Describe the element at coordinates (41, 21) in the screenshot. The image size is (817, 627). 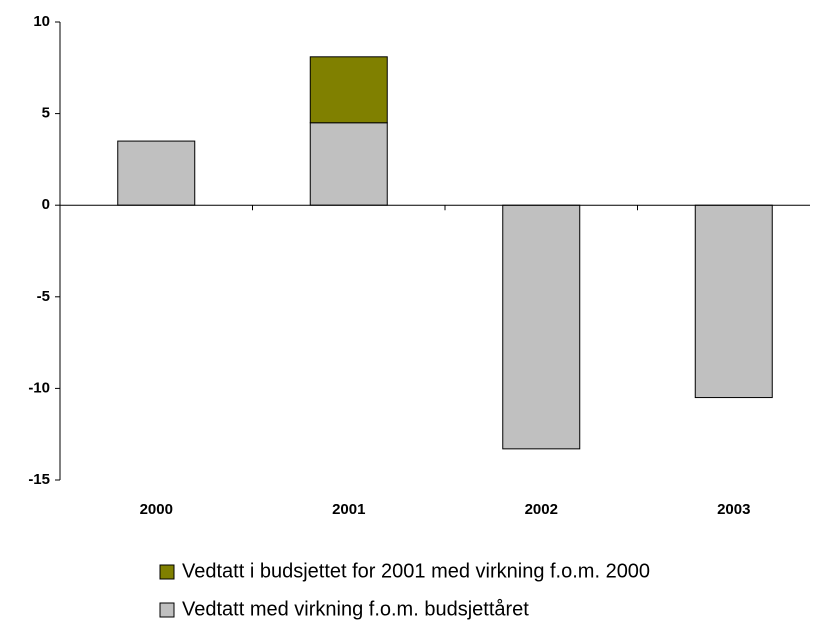
I see `y-tick-label: 10` at that location.